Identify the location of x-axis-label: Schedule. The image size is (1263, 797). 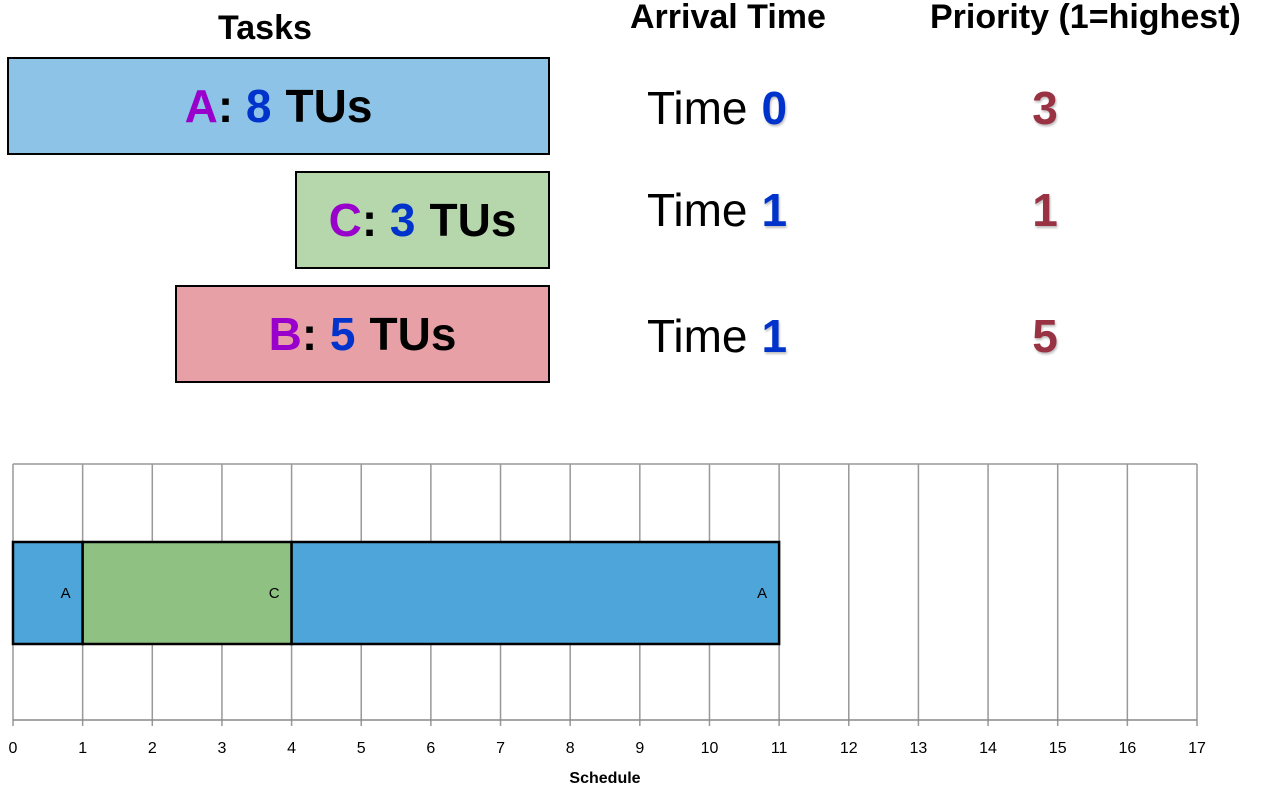
(604, 778).